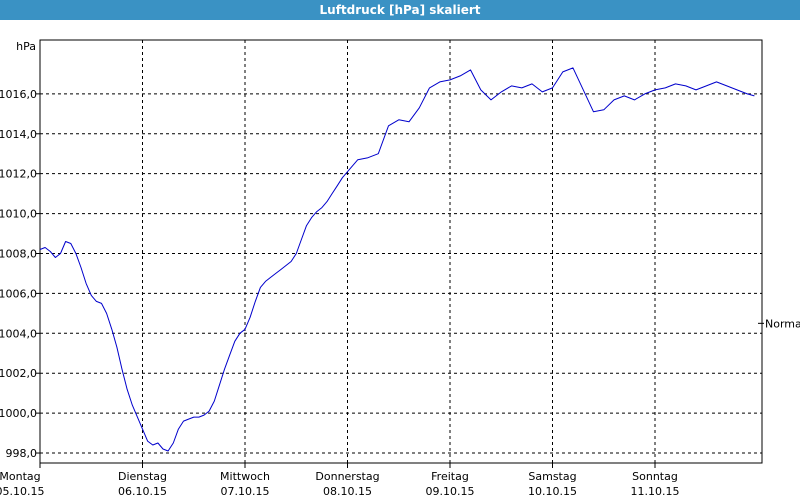  What do you see at coordinates (18, 373) in the screenshot?
I see `y-tick-label: 1002,0` at bounding box center [18, 373].